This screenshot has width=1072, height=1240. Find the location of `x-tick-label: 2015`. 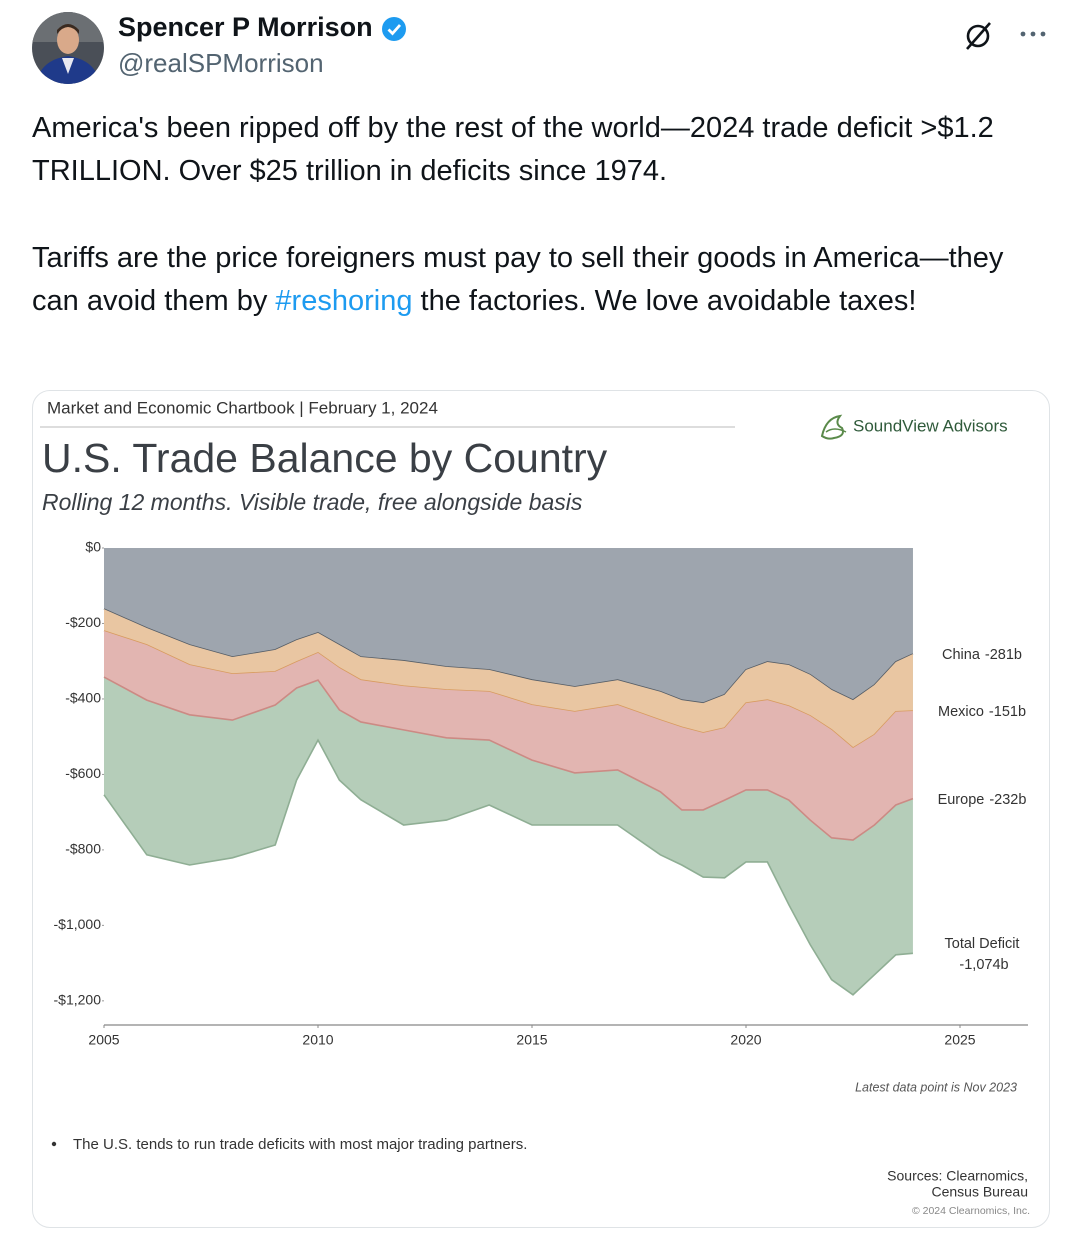

x-tick-label: 2015 is located at coordinates (531, 1040).